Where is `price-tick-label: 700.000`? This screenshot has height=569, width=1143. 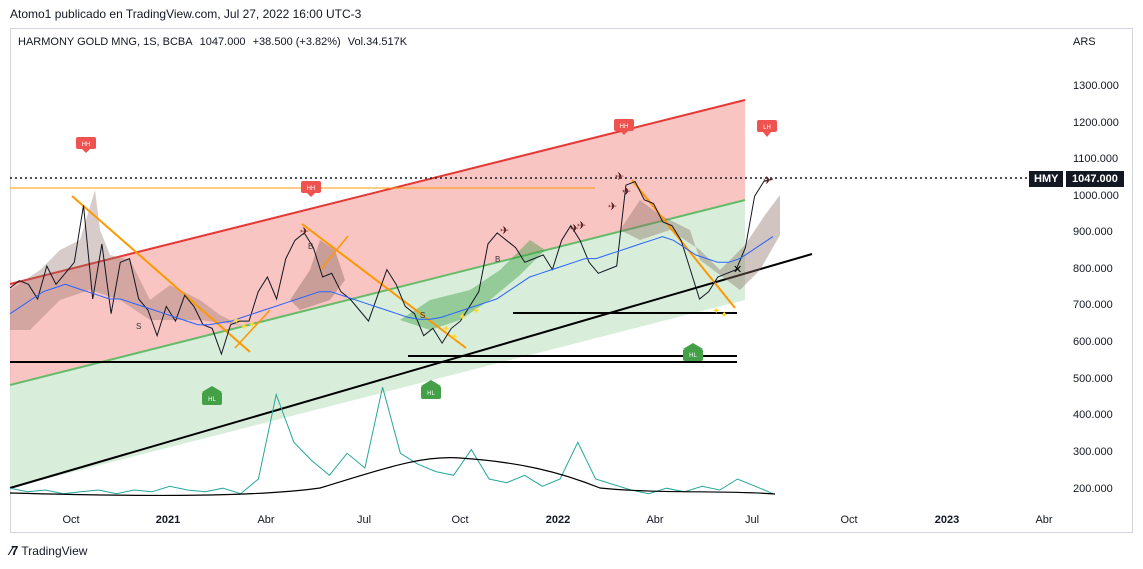 price-tick-label: 700.000 is located at coordinates (1093, 305).